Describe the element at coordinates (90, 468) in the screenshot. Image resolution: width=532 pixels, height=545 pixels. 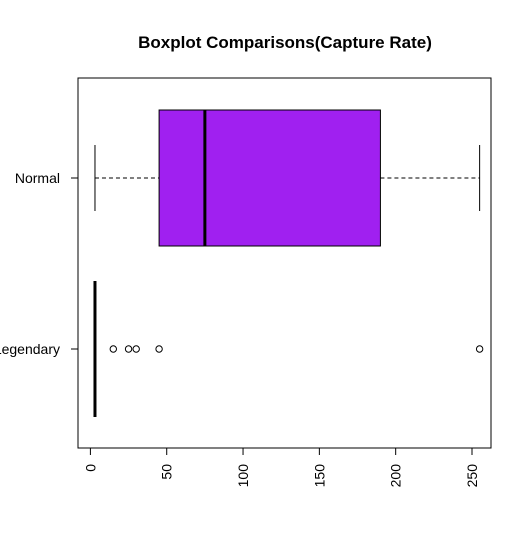
I see `x-tick-label: 0` at that location.